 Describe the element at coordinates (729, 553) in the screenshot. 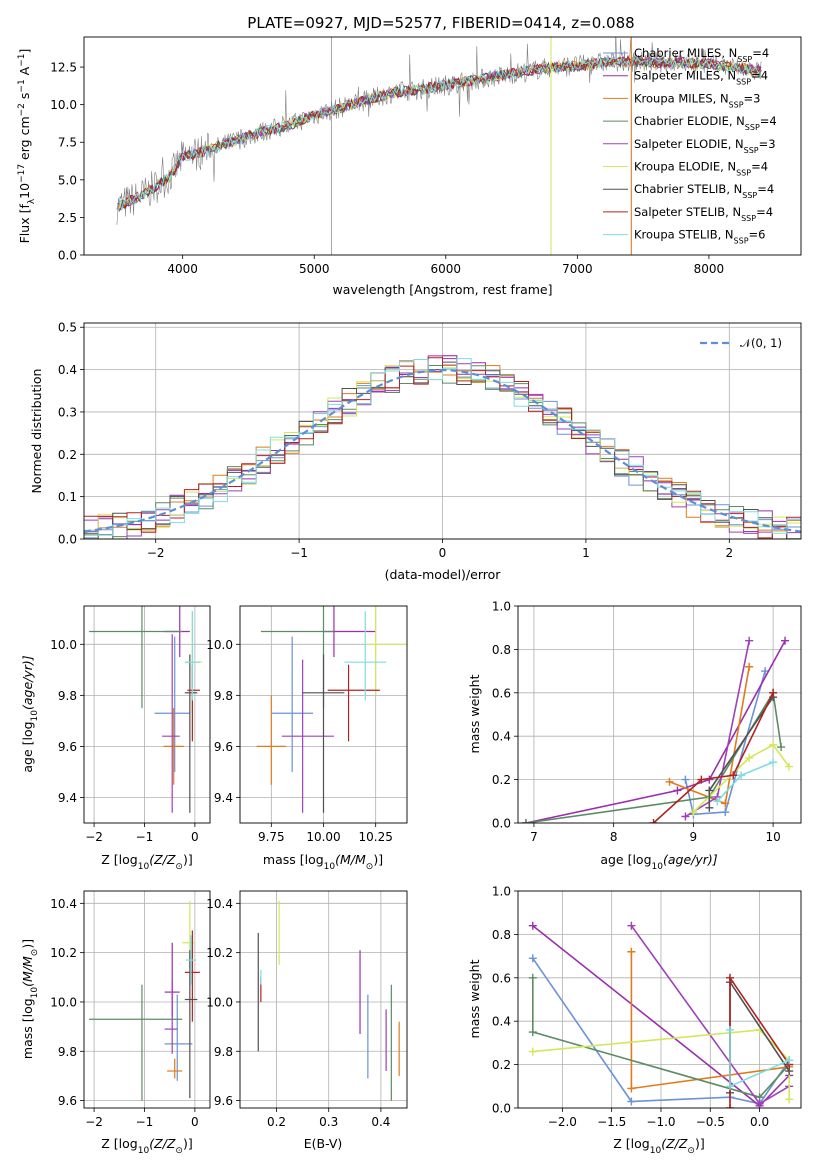

I see `x-tick-label: 2` at that location.